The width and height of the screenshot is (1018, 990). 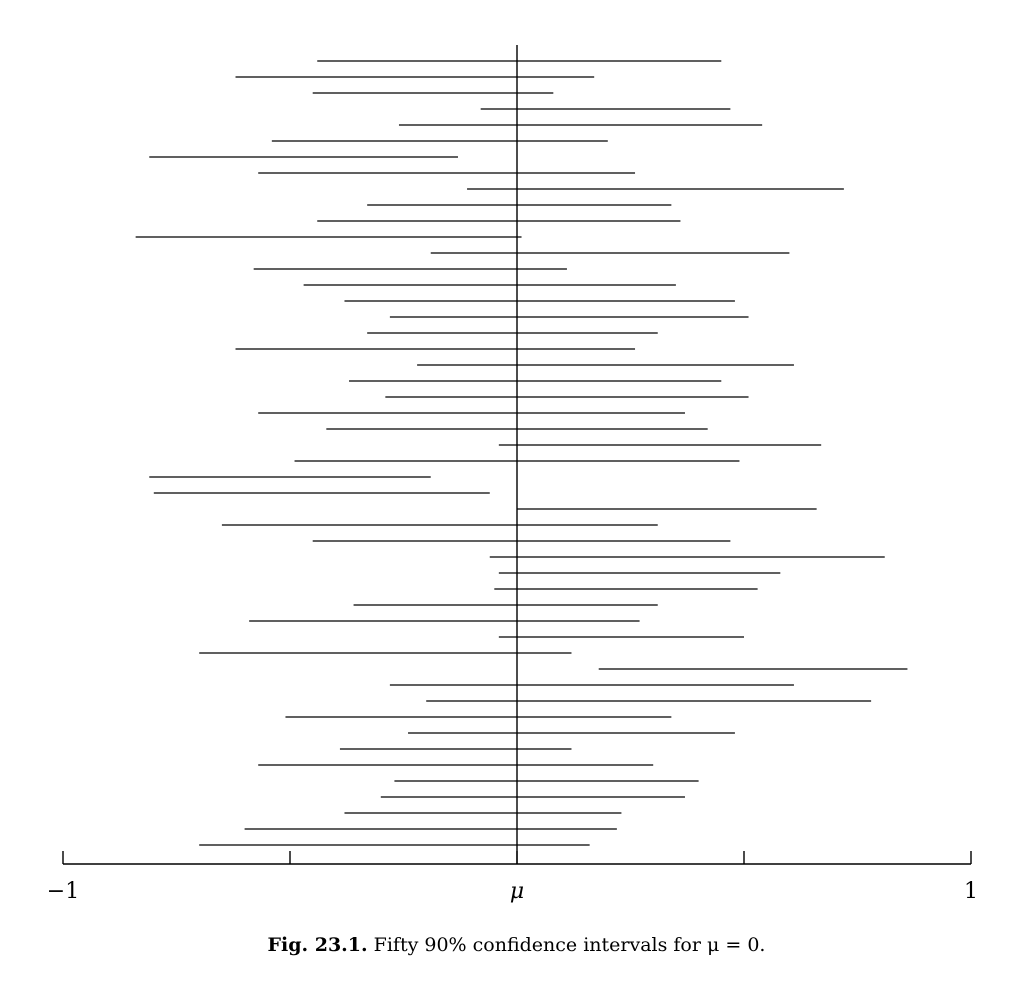 I want to click on x-tick-label: −1, so click(x=63, y=891).